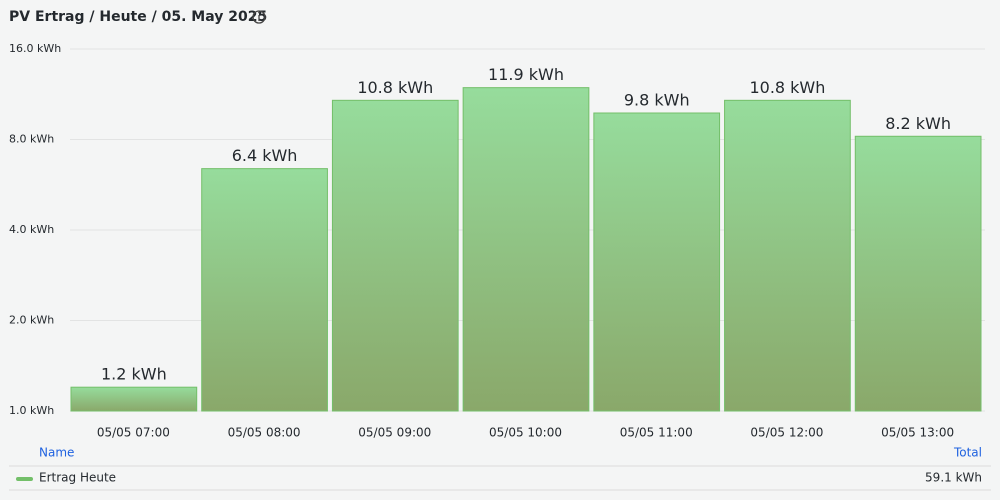  What do you see at coordinates (35, 48) in the screenshot?
I see `y-tick-label: 16.0 kWh` at bounding box center [35, 48].